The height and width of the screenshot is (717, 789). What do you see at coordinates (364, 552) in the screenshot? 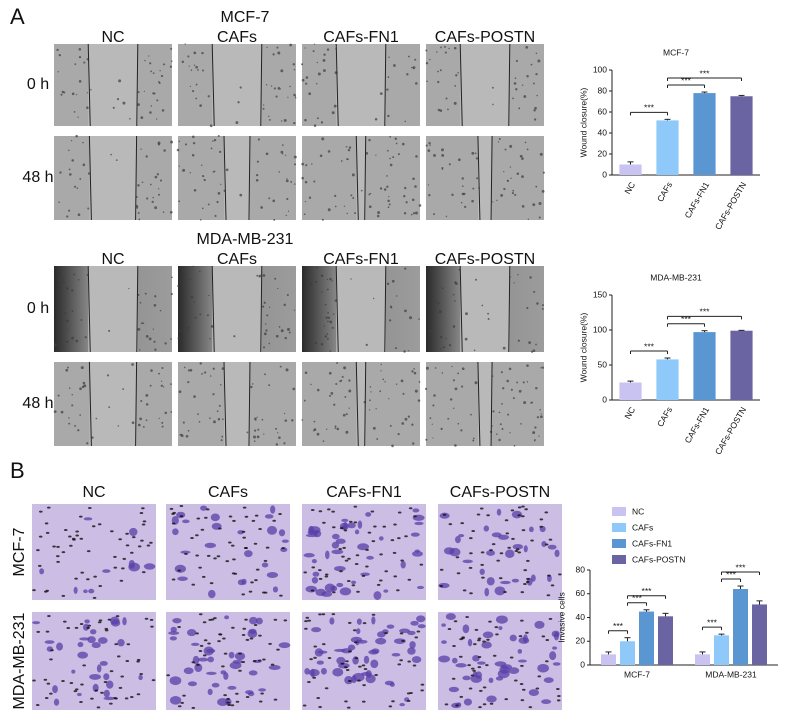
I see `image-bg` at bounding box center [364, 552].